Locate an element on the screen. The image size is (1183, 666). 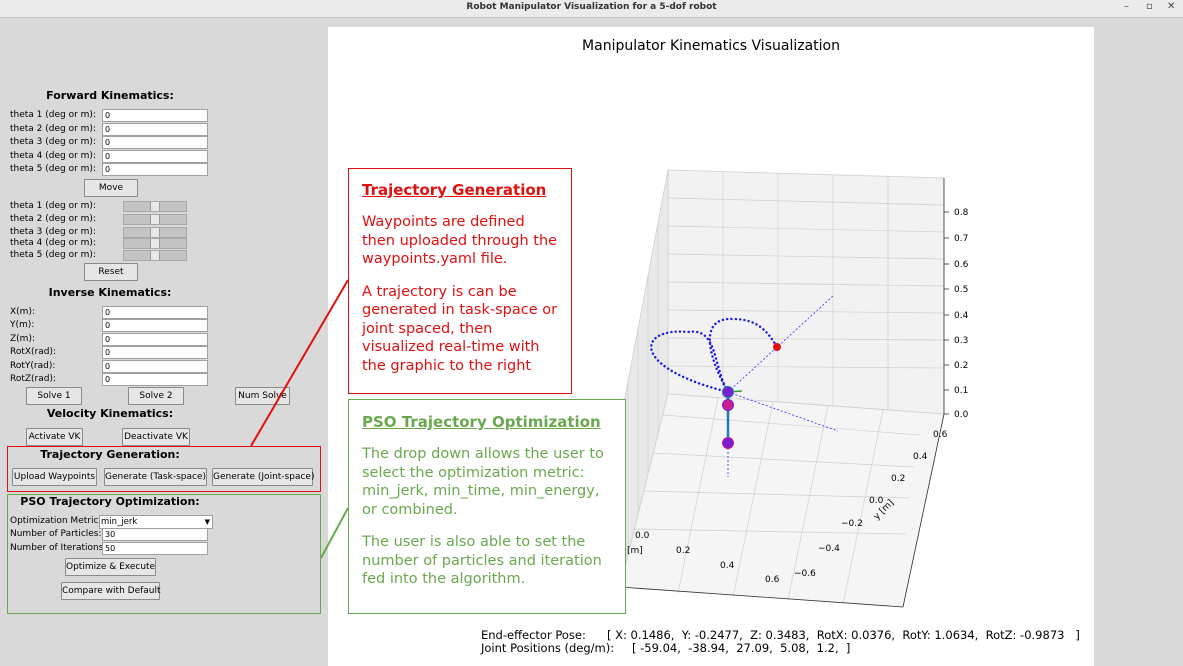
z-tick: 0.1 is located at coordinates (961, 391).